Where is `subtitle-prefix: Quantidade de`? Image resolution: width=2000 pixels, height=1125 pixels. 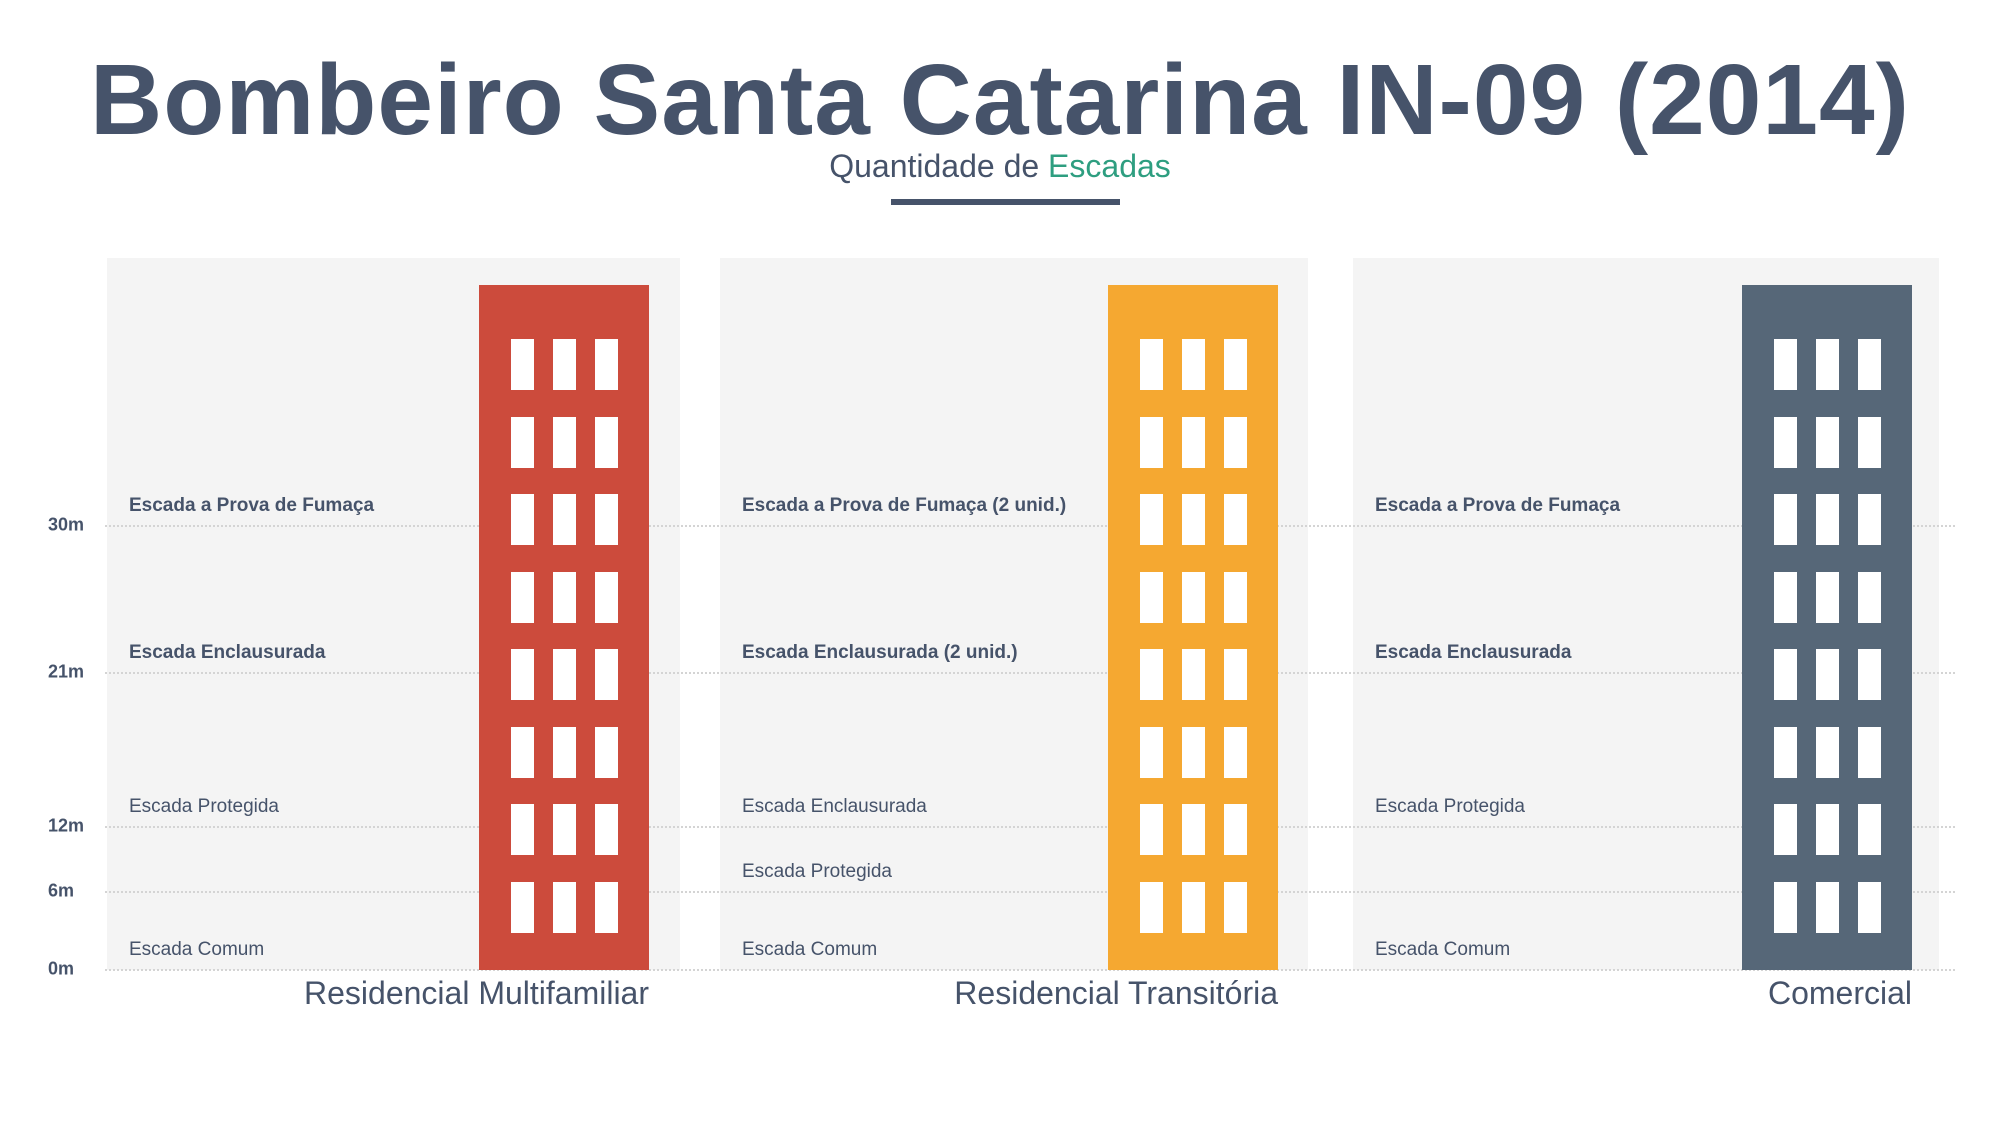
subtitle-prefix: Quantidade de is located at coordinates (934, 166).